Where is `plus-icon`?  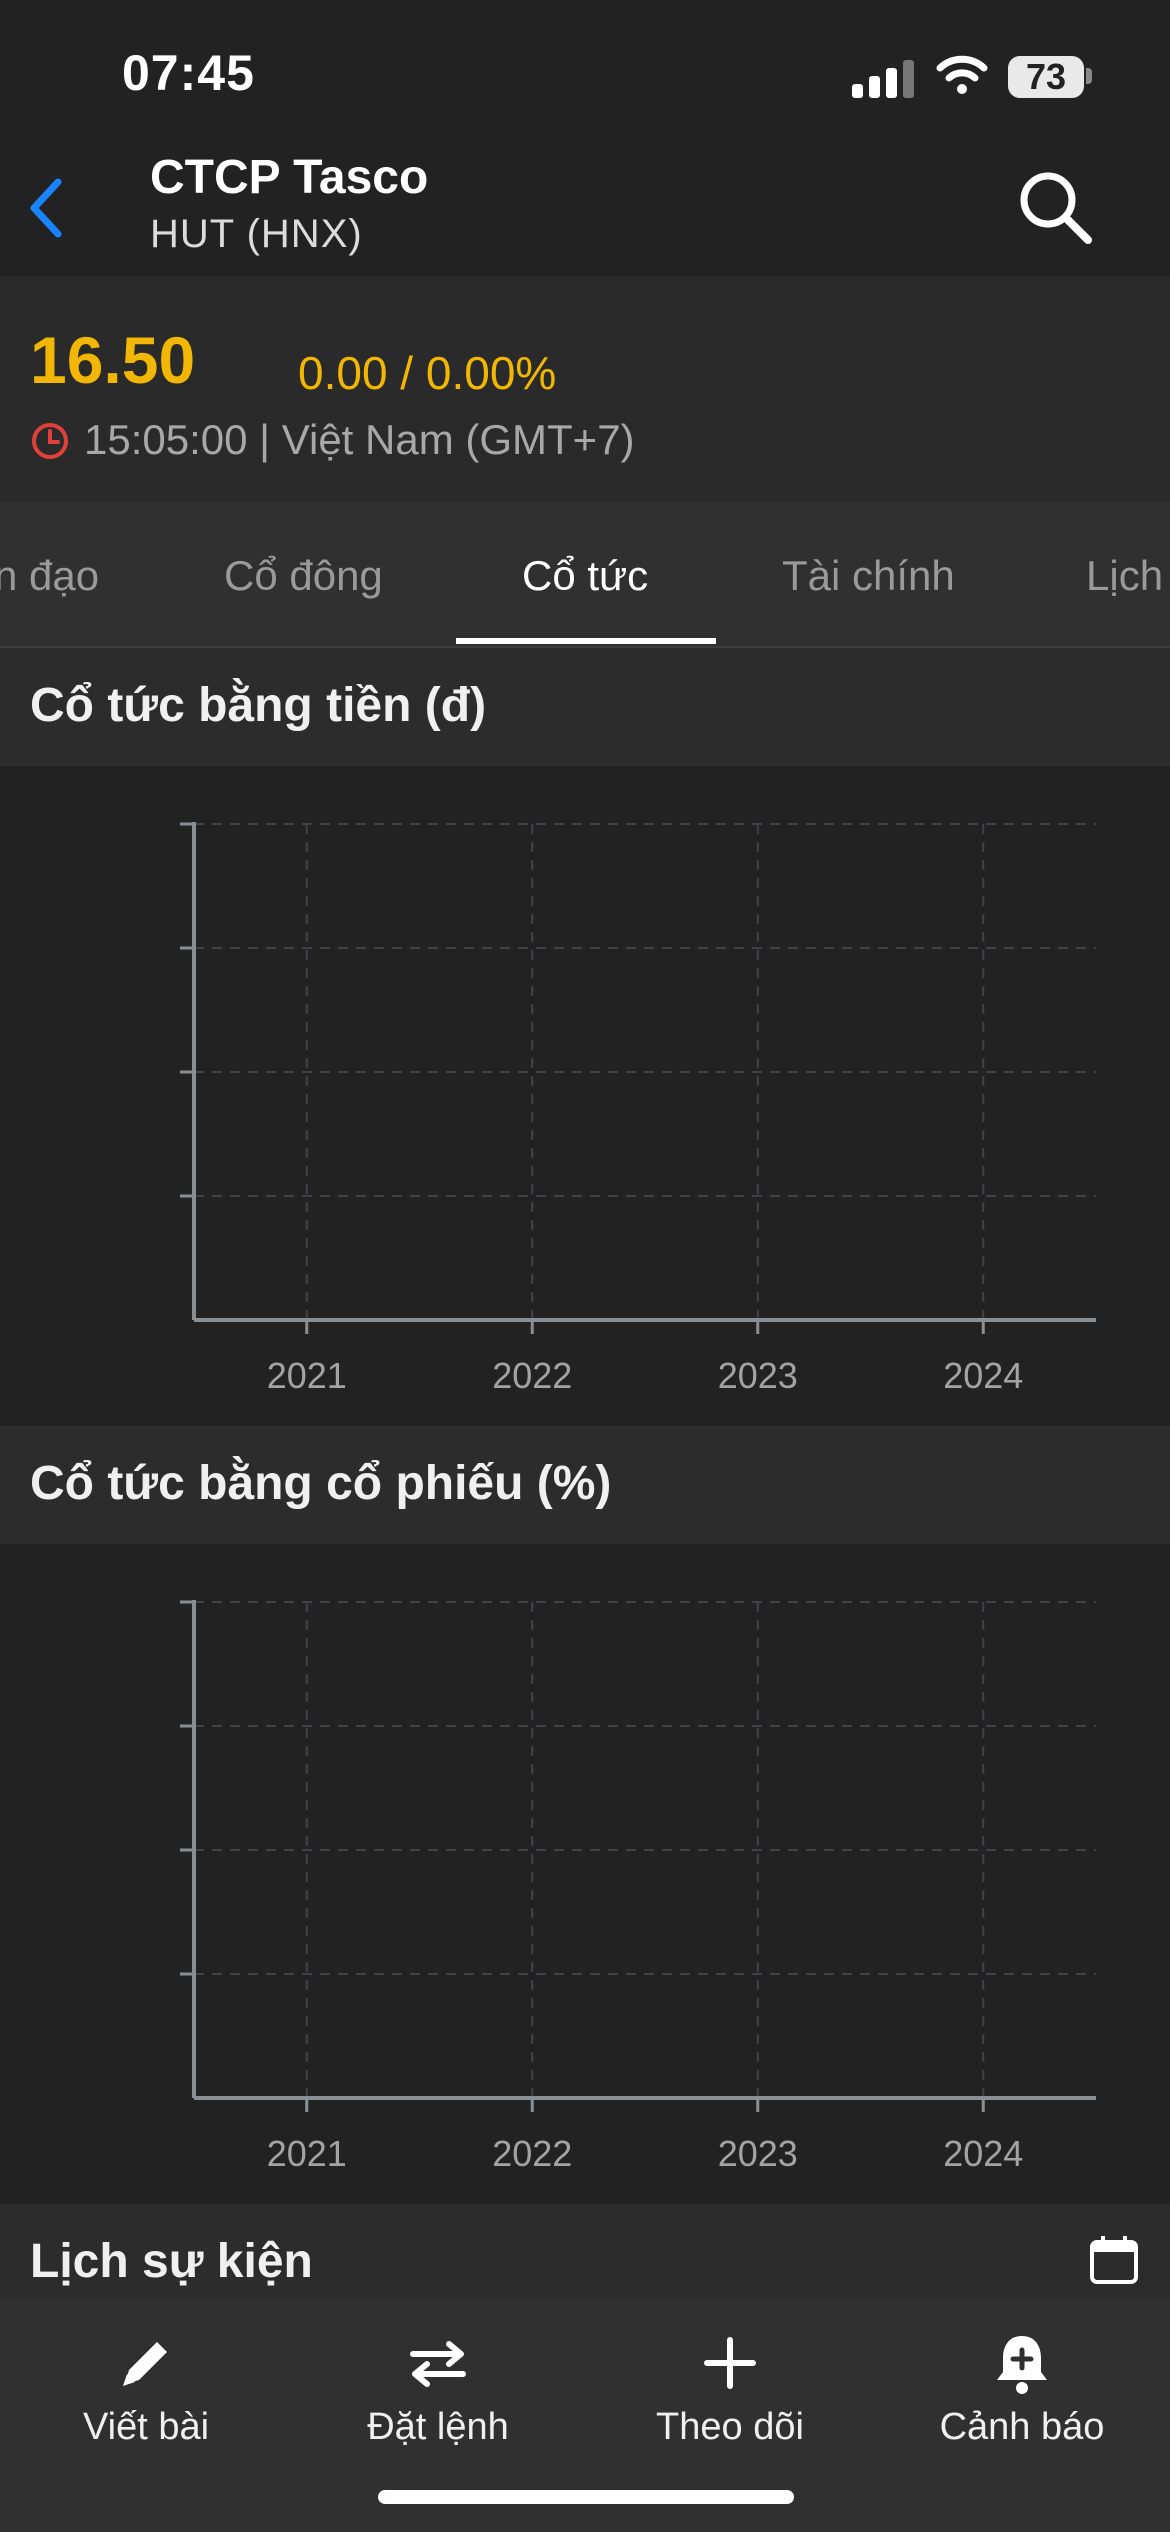 plus-icon is located at coordinates (730, 2363).